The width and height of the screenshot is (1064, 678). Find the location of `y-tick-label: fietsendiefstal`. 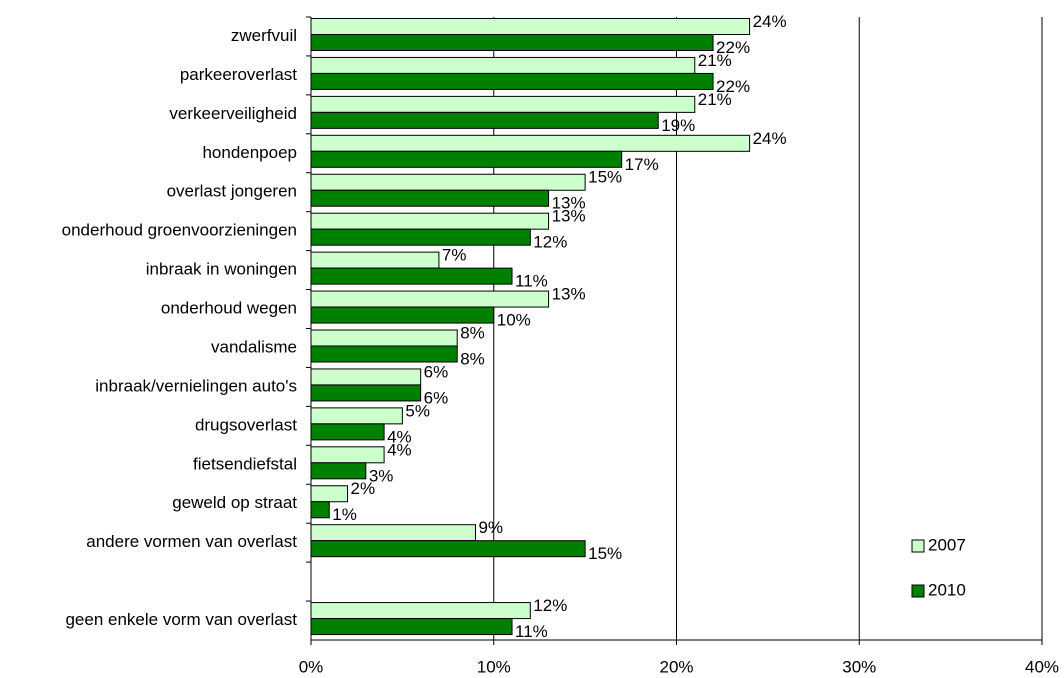

y-tick-label: fietsendiefstal is located at coordinates (245, 463).